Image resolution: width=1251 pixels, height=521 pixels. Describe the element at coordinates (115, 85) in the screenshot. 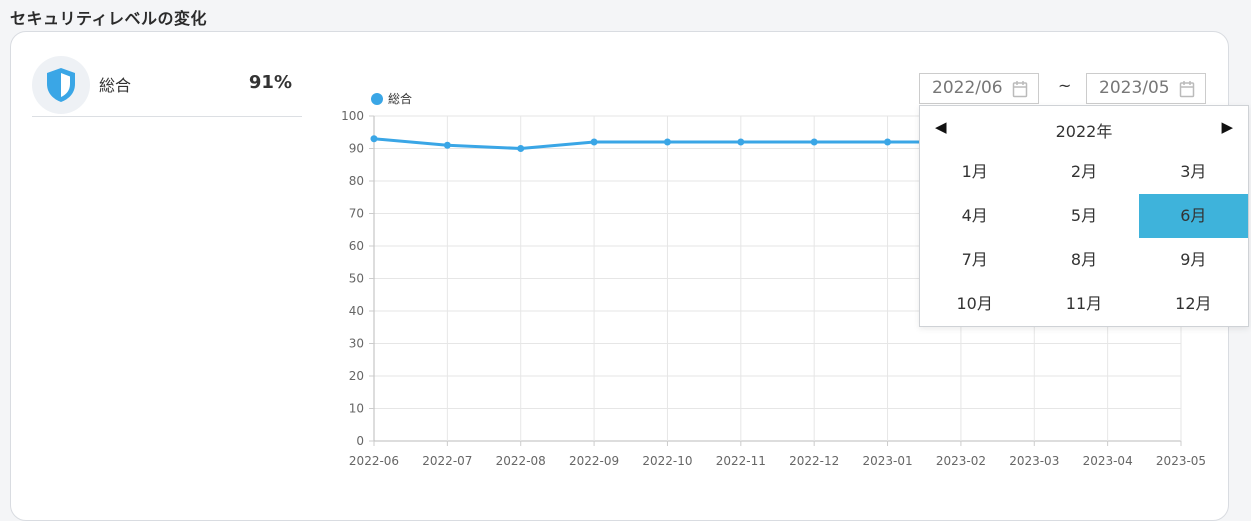

I see `summary-label: 総合` at that location.